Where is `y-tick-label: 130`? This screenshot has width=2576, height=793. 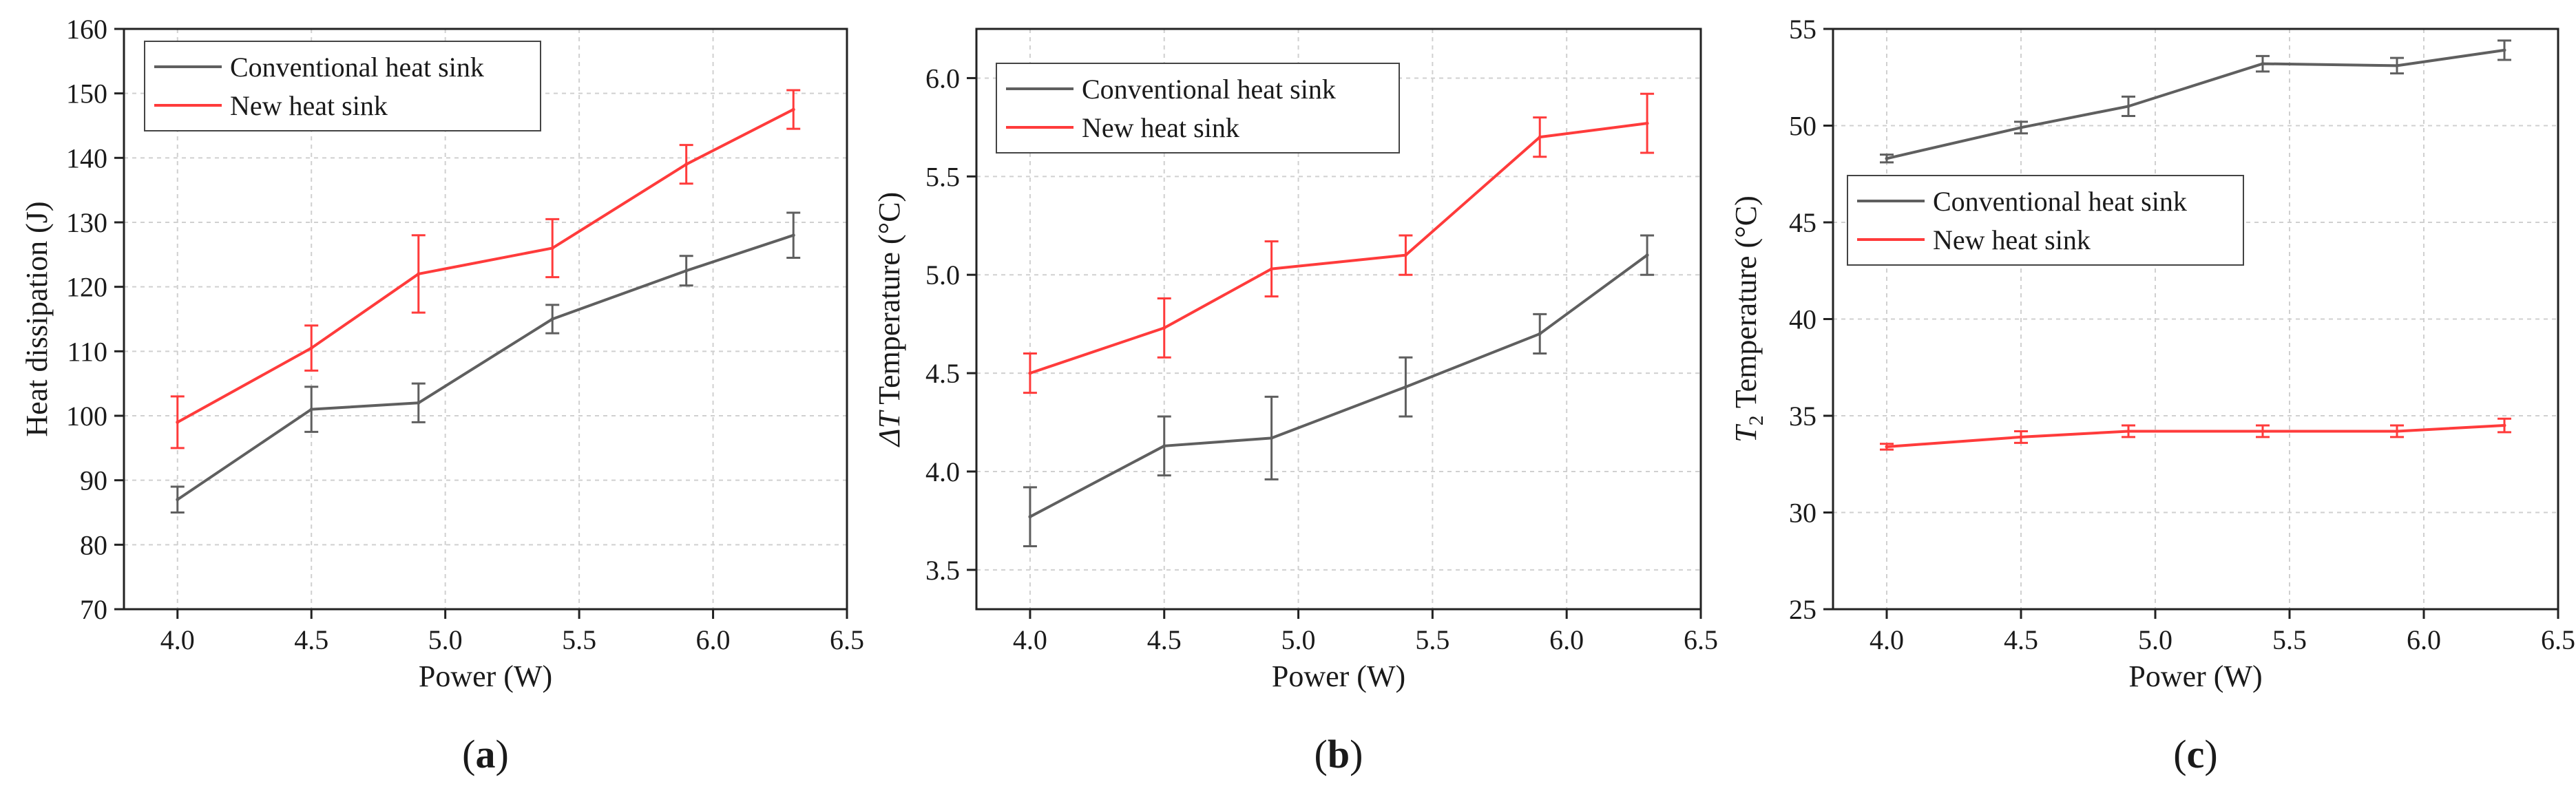
y-tick-label: 130 is located at coordinates (86, 223).